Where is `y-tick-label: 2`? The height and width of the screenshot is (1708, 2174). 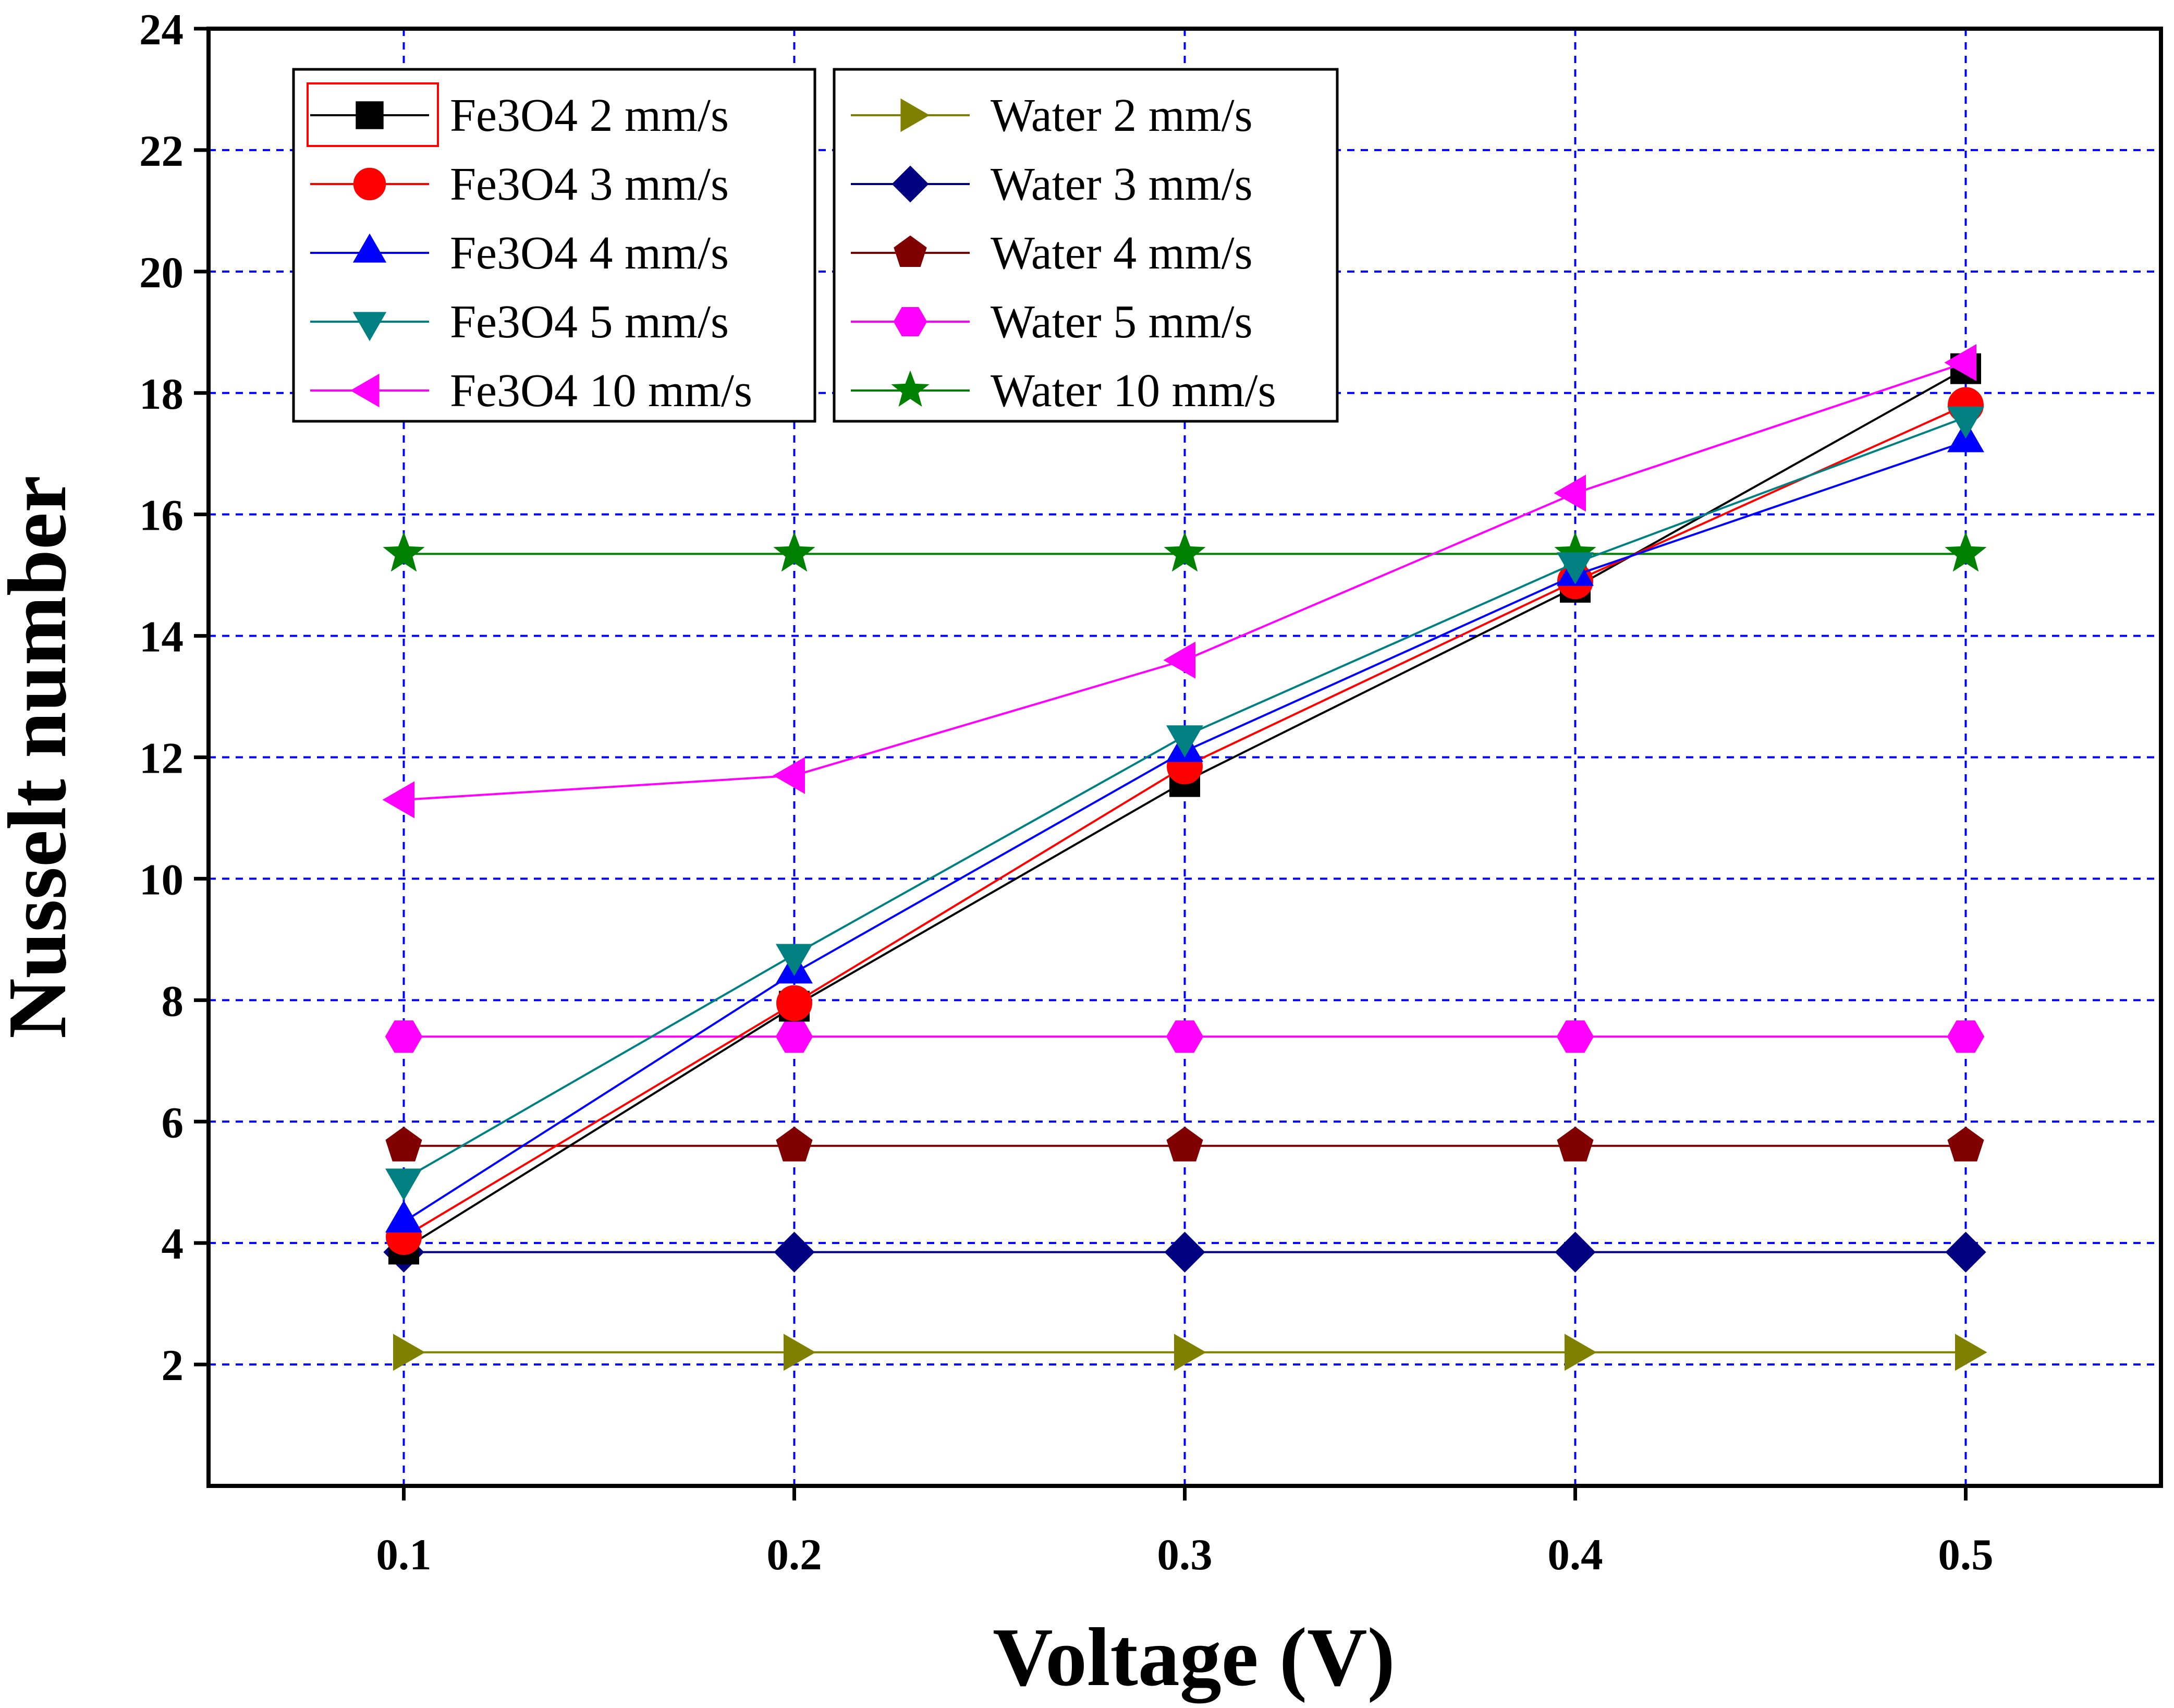
y-tick-label: 2 is located at coordinates (173, 1365).